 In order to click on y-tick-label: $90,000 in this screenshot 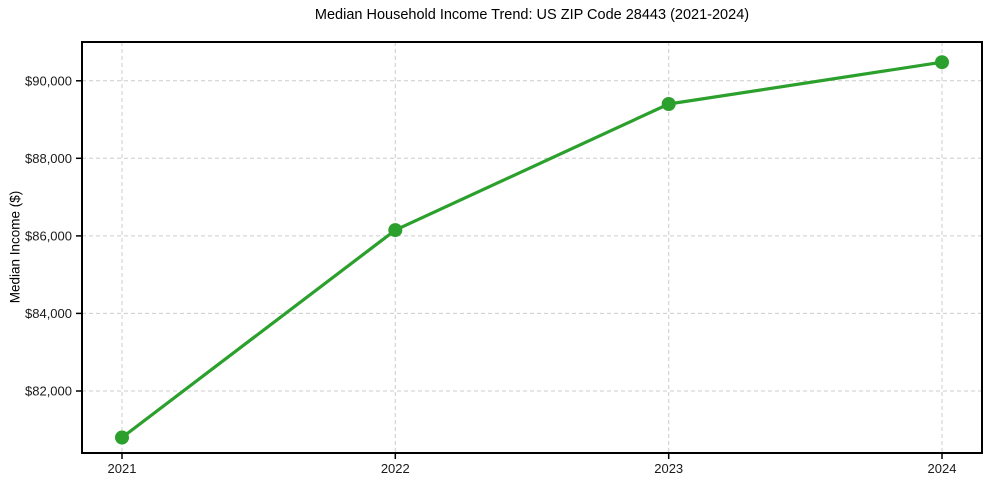, I will do `click(48, 80)`.